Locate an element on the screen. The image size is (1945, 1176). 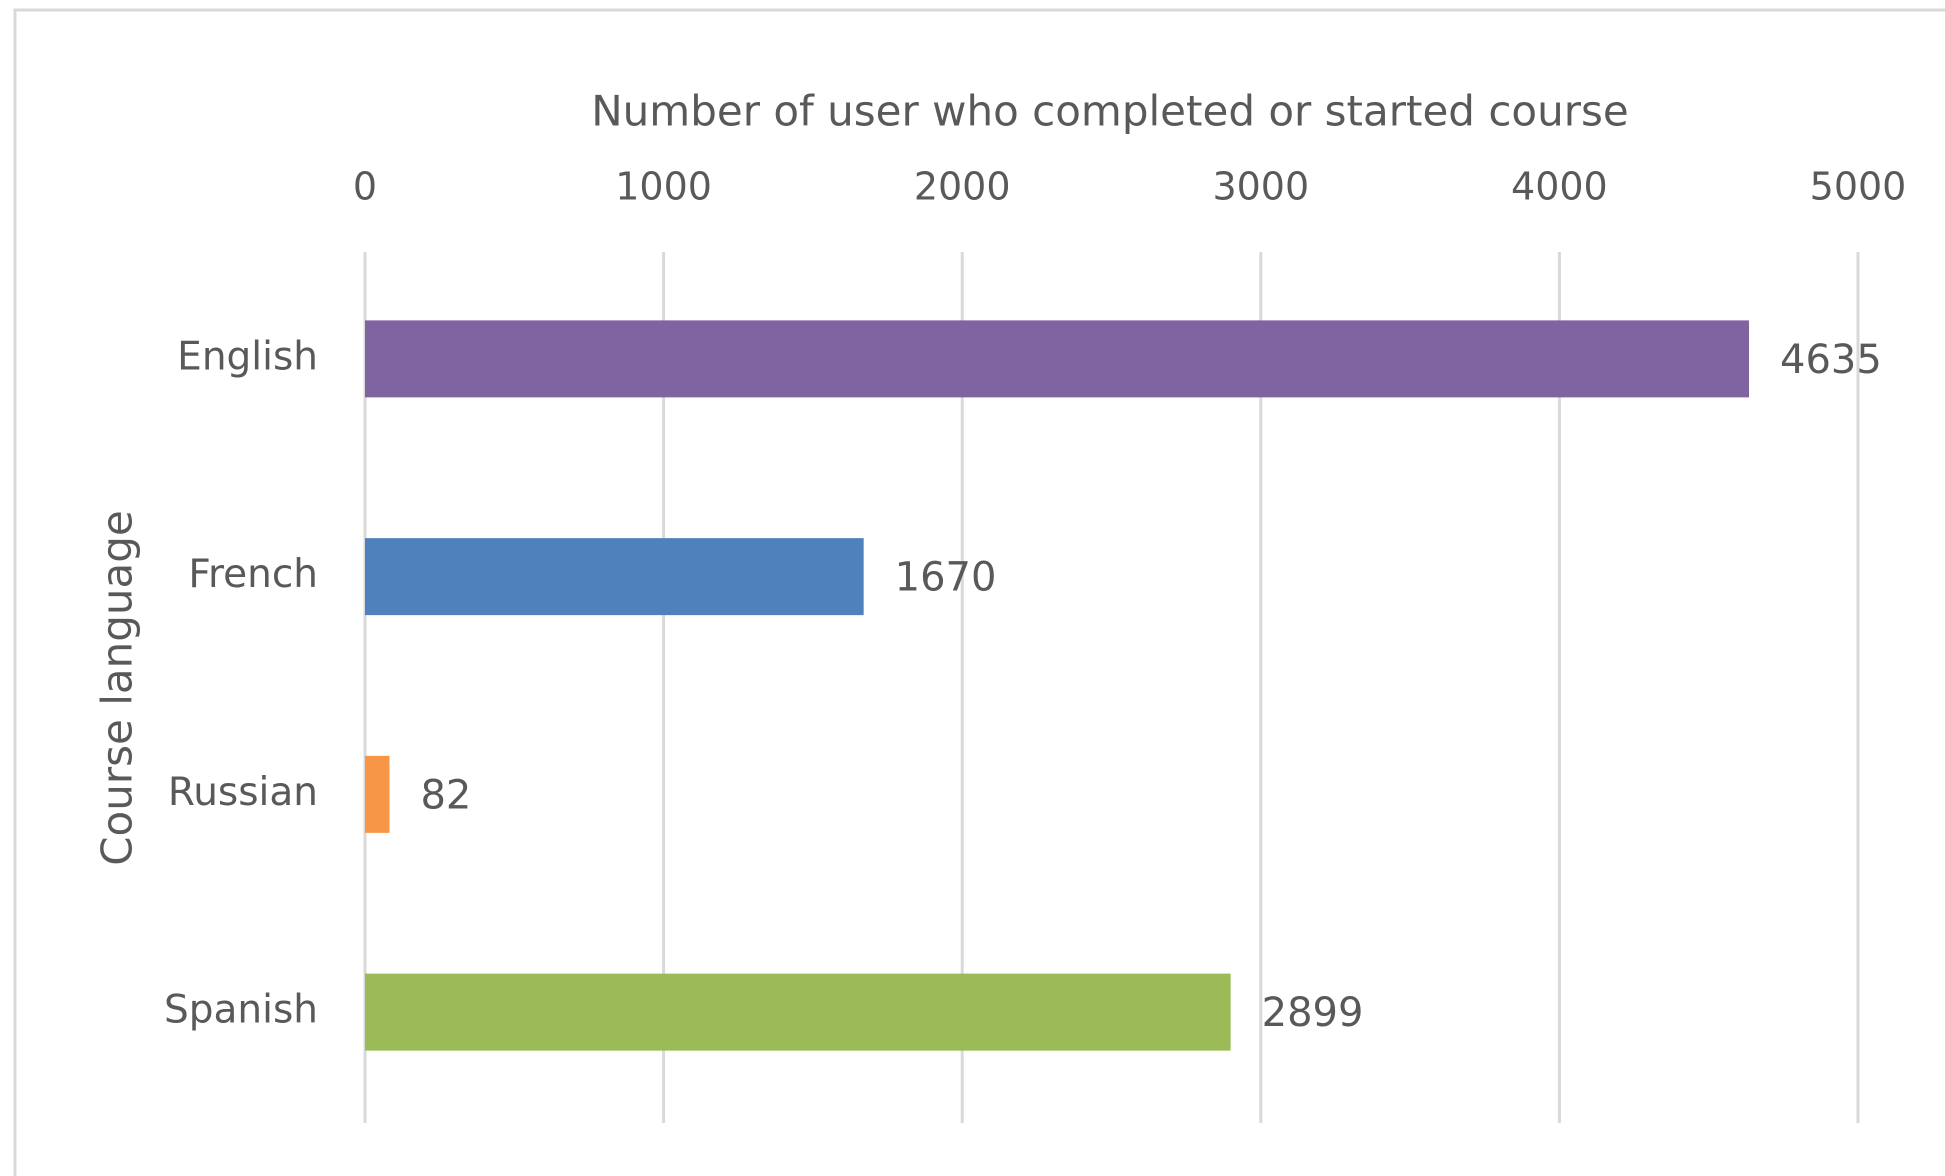
x-tick-label: 5000 is located at coordinates (1858, 187).